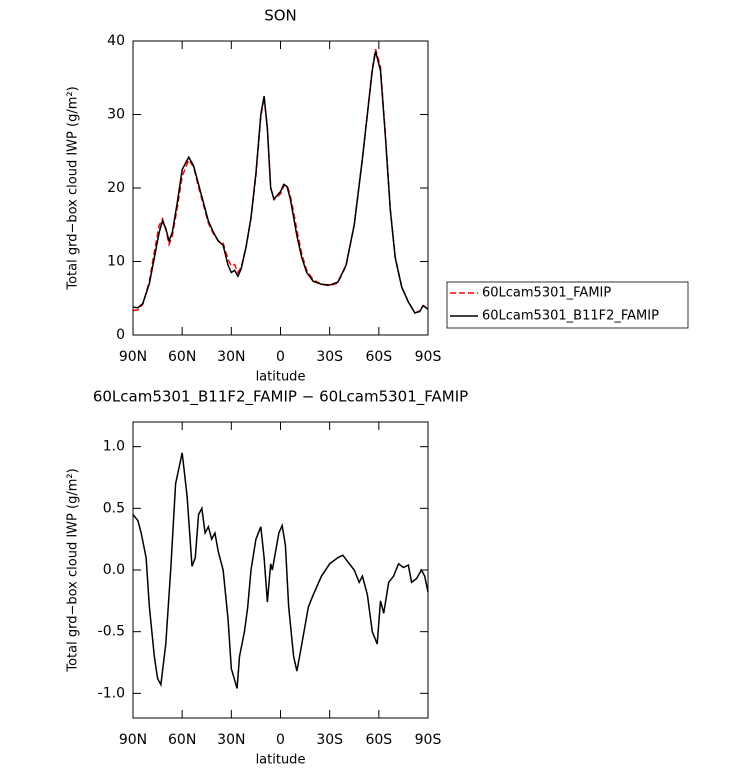 The height and width of the screenshot is (772, 733). Describe the element at coordinates (116, 115) in the screenshot. I see `y-tick-label: 30` at that location.